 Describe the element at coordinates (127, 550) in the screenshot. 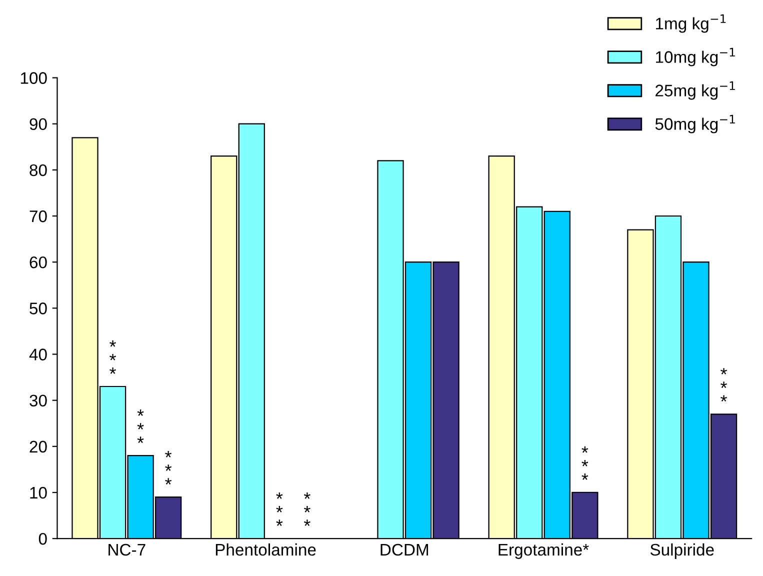

I see `x-tick-label: NC-7` at that location.